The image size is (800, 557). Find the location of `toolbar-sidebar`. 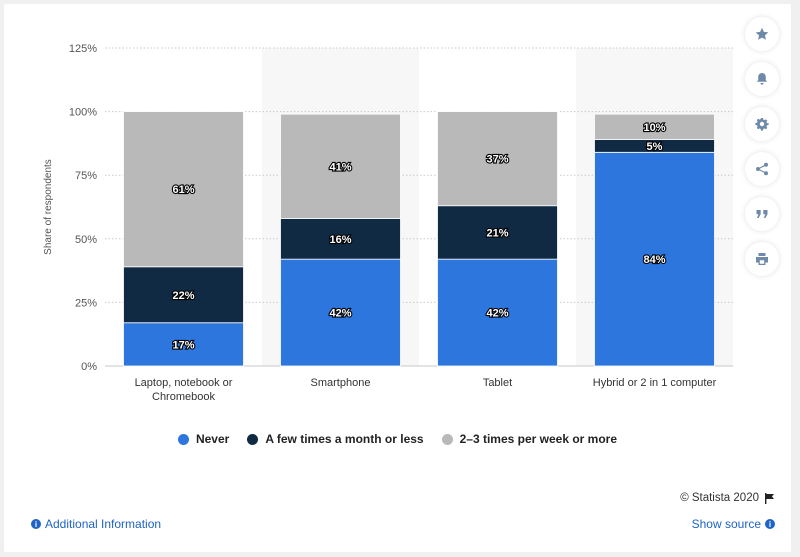

toolbar-sidebar is located at coordinates (764, 152).